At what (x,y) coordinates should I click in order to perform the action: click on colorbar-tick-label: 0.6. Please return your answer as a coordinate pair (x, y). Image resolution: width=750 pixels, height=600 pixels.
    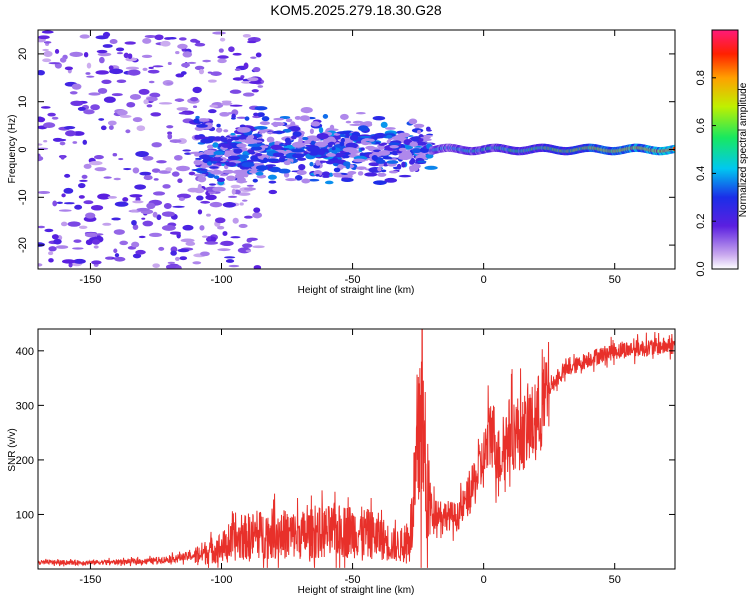
    Looking at the image, I should click on (701, 125).